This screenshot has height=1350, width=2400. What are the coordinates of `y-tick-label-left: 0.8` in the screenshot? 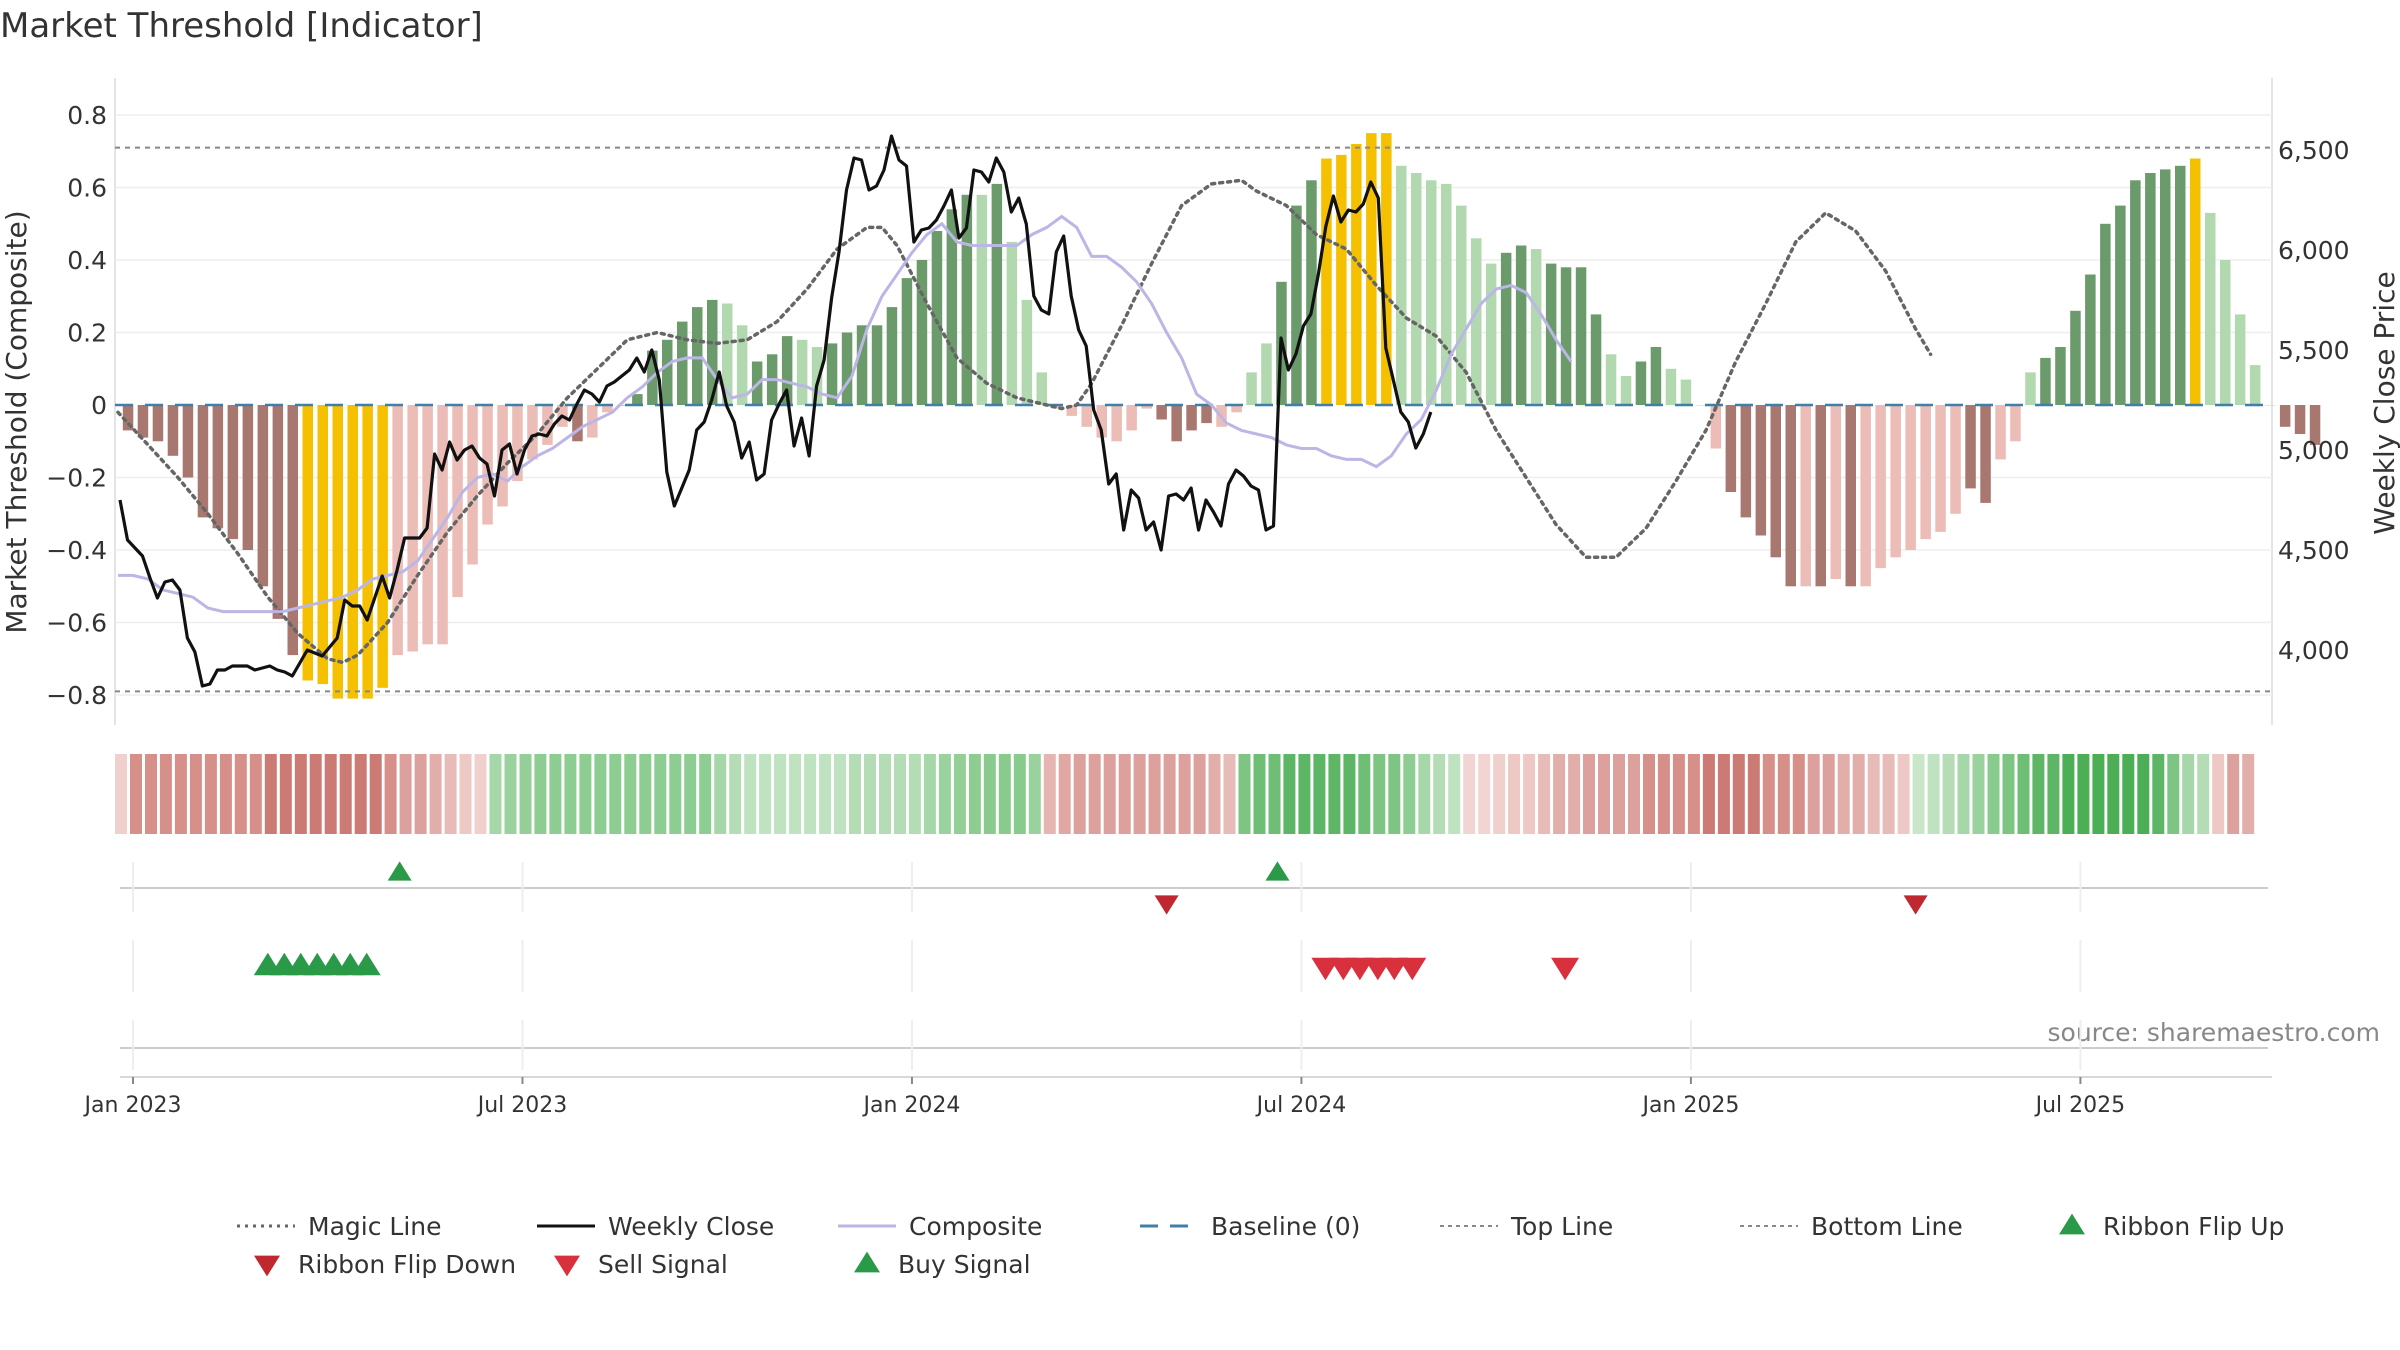 It's located at (87, 115).